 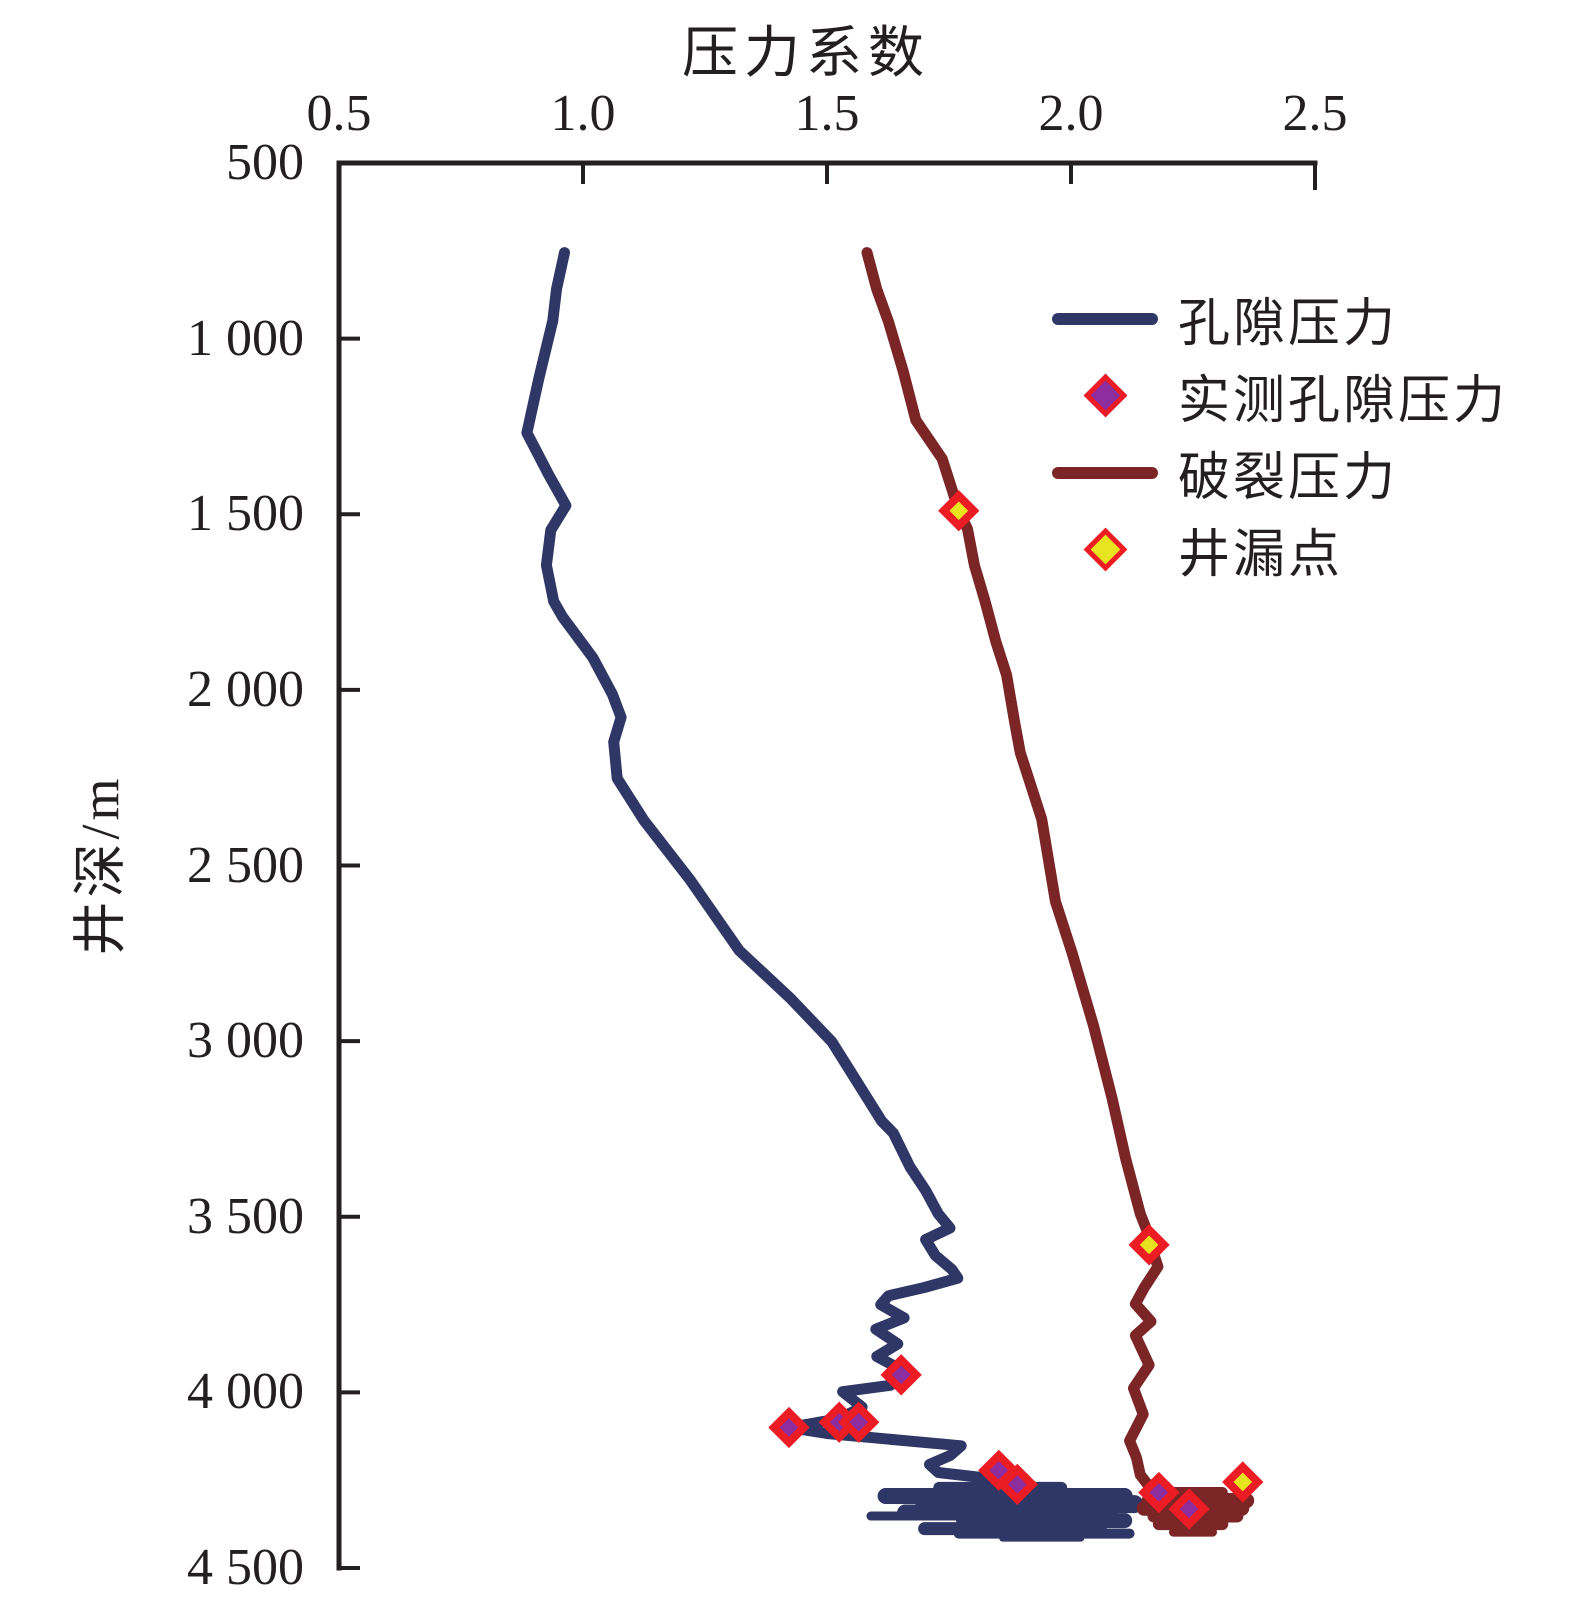 What do you see at coordinates (1315, 113) in the screenshot?
I see `x-tick-label: 2.5` at bounding box center [1315, 113].